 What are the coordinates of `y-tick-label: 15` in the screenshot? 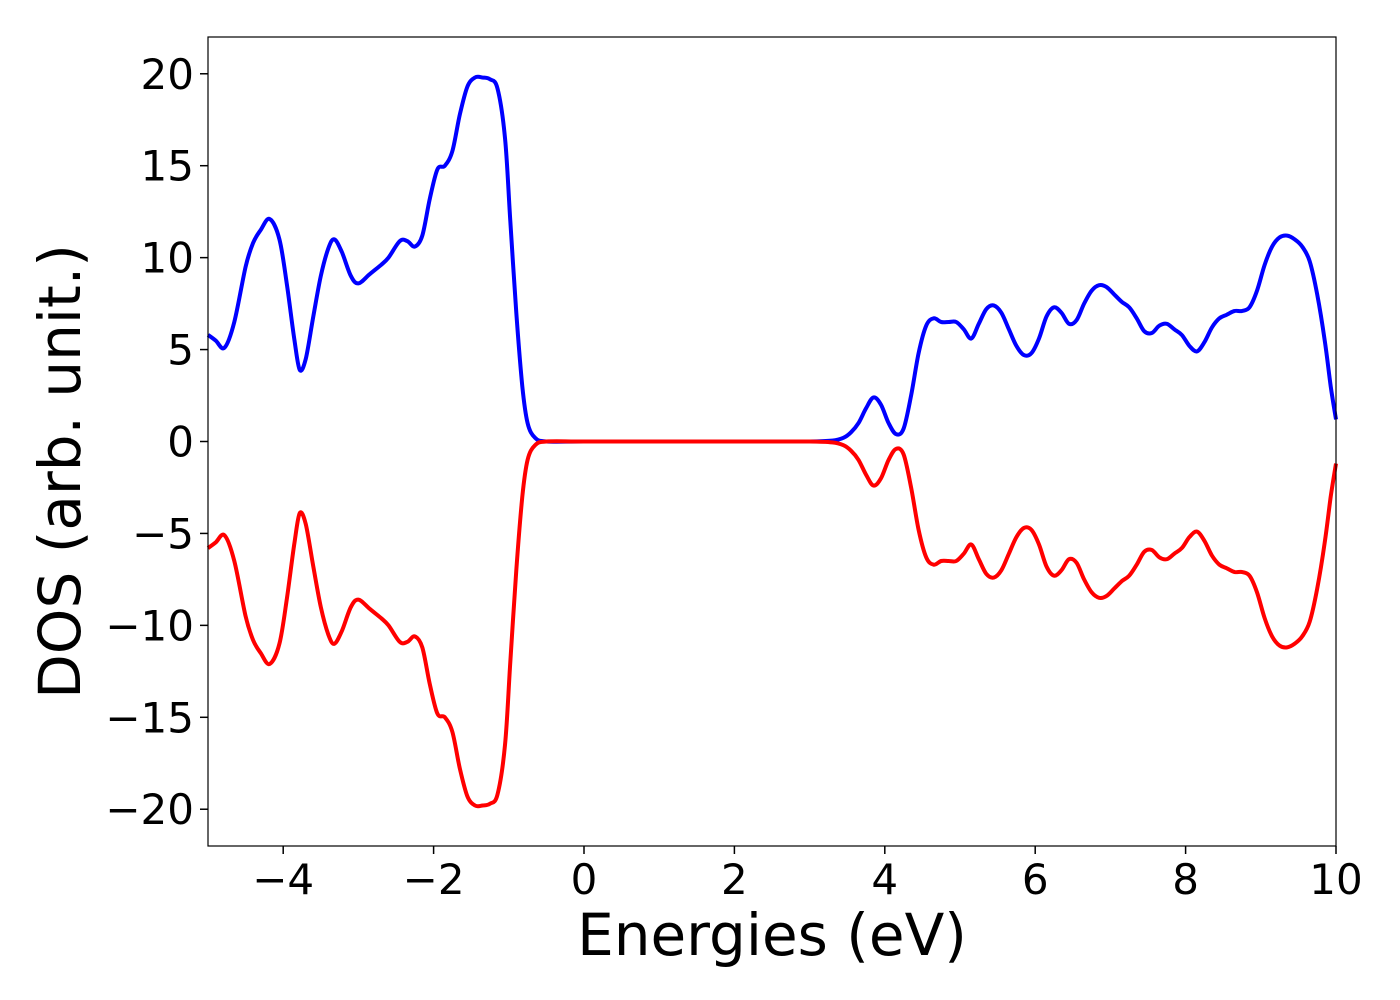 It's located at (167, 166).